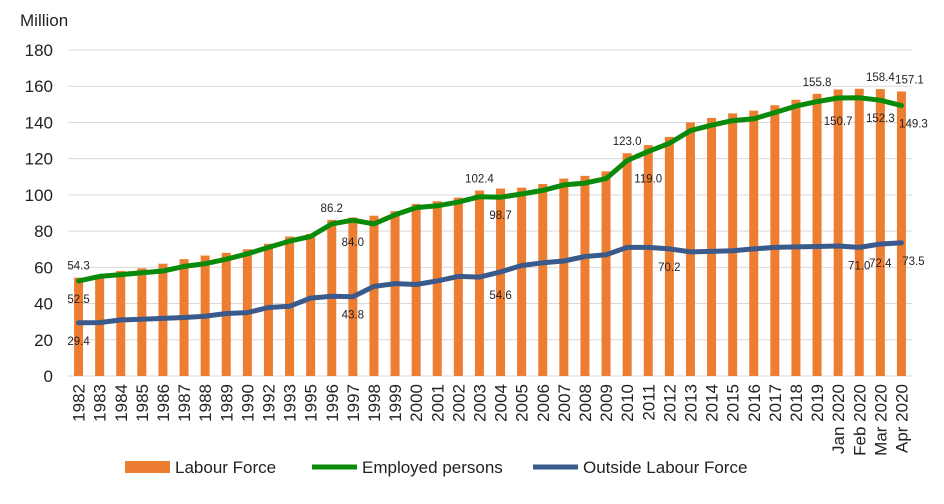 Image resolution: width=944 pixels, height=504 pixels. I want to click on data-label: 102.4, so click(479, 180).